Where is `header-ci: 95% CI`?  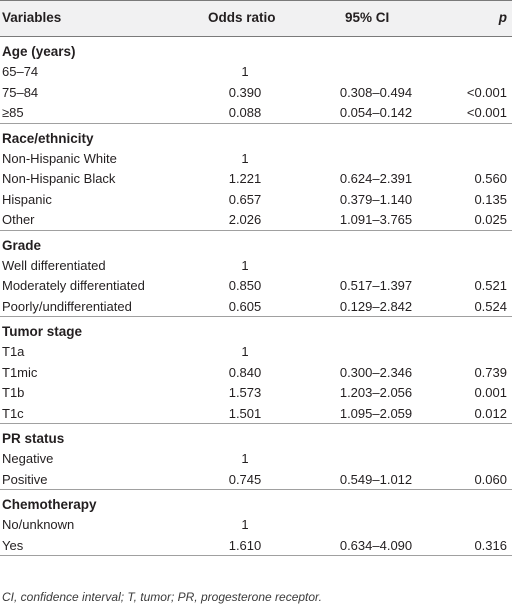 header-ci: 95% CI is located at coordinates (367, 17).